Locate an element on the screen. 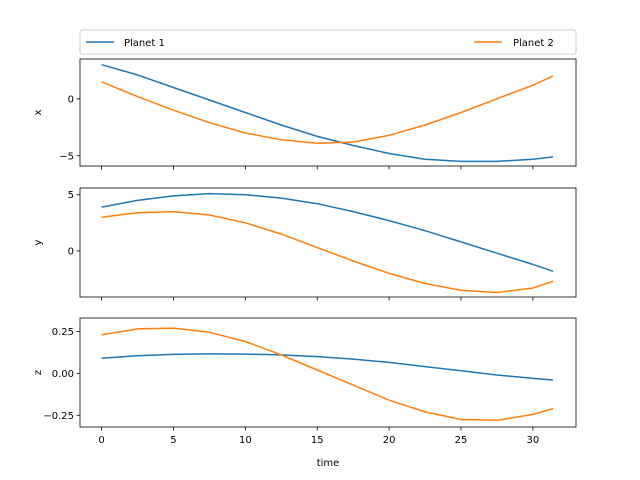 Image resolution: width=640 pixels, height=480 pixels. x-axis-label: time is located at coordinates (328, 463).